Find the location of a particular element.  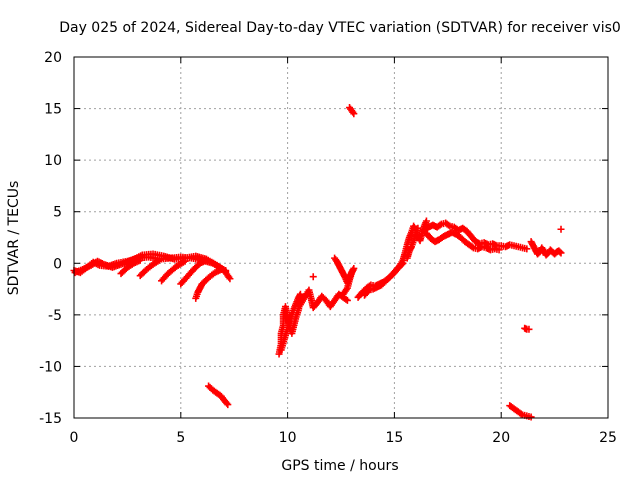

y-tick-label: 0 is located at coordinates (57, 264).